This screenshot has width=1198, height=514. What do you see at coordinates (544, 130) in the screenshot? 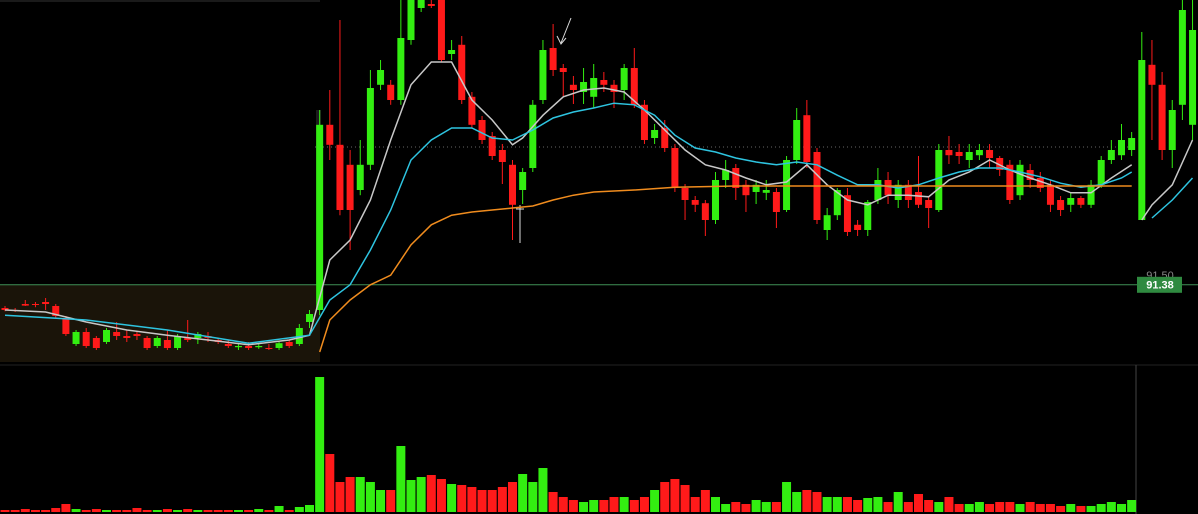
I see `annotation-arrow` at bounding box center [544, 130].